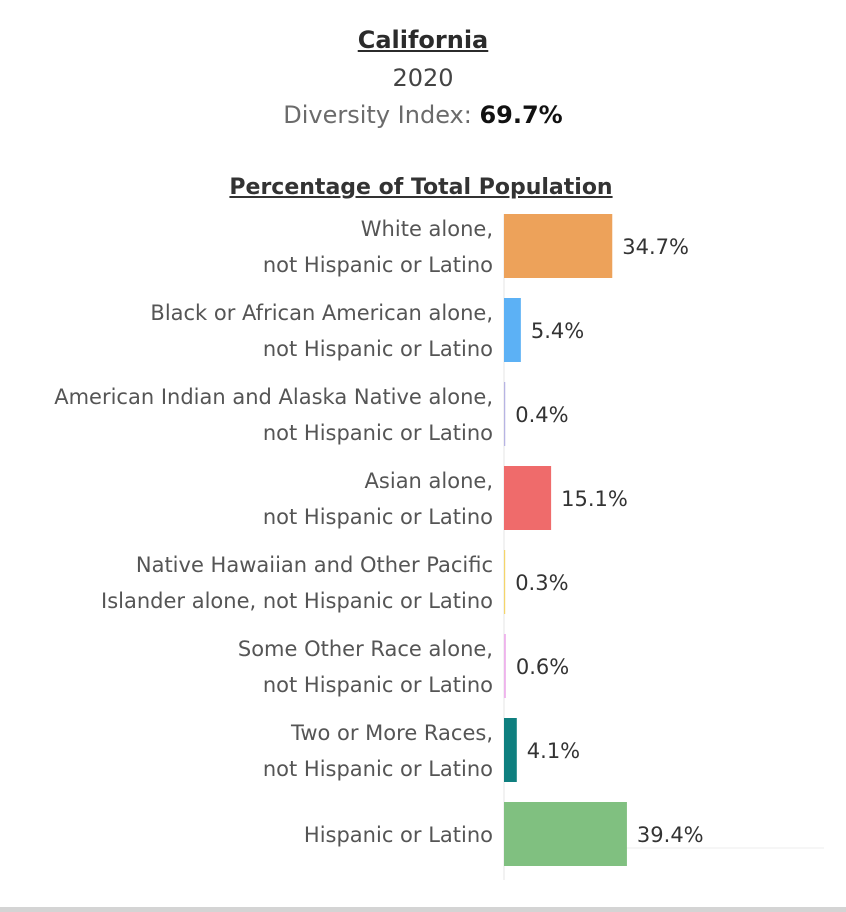  I want to click on bar-value-label: 15.1%, so click(594, 499).